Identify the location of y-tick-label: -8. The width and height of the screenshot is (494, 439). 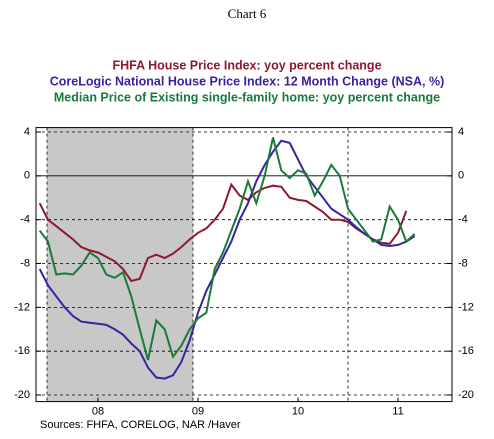
(25, 263).